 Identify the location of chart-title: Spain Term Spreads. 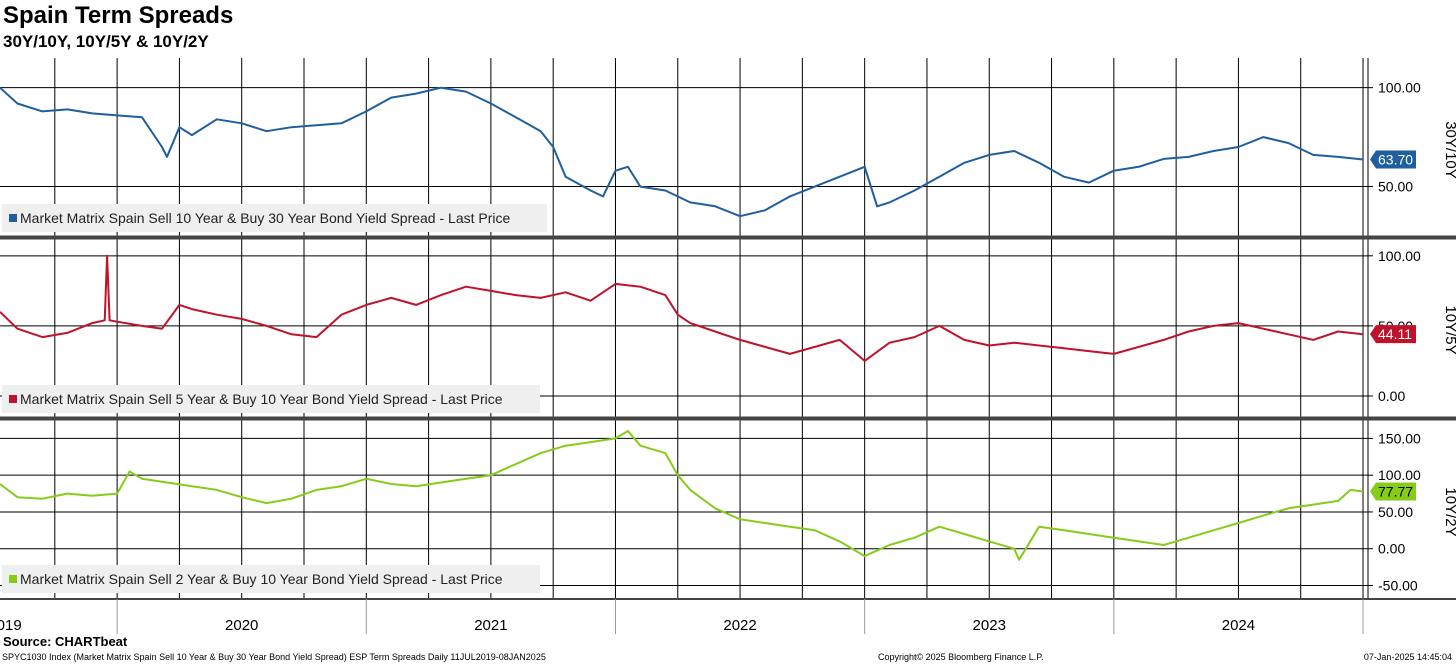
(118, 15).